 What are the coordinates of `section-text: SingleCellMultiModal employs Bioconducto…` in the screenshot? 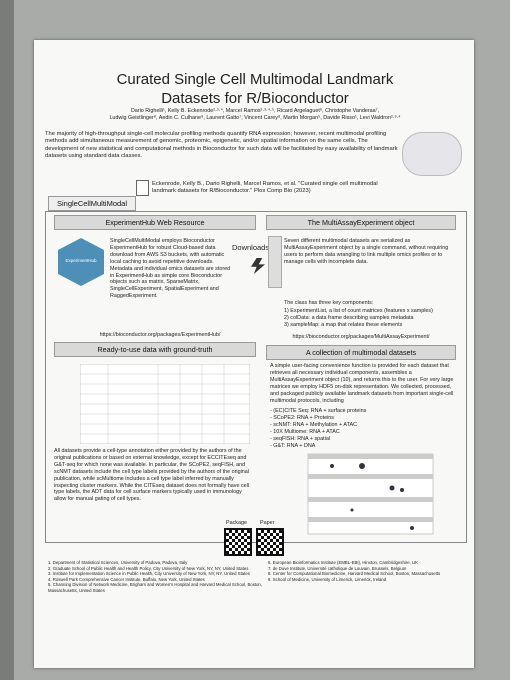 It's located at (170, 269).